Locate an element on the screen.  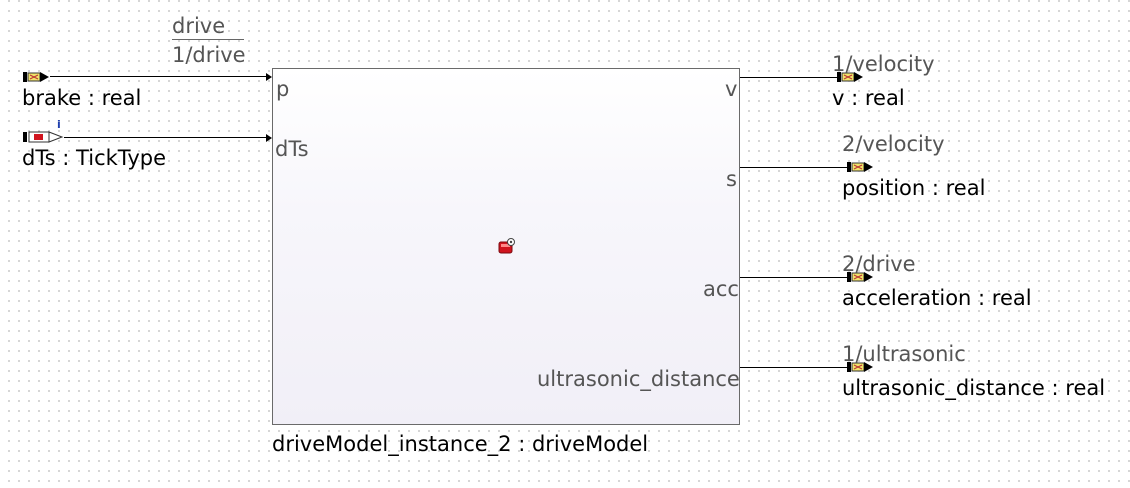
drive-header-label: drive is located at coordinates (199, 26).